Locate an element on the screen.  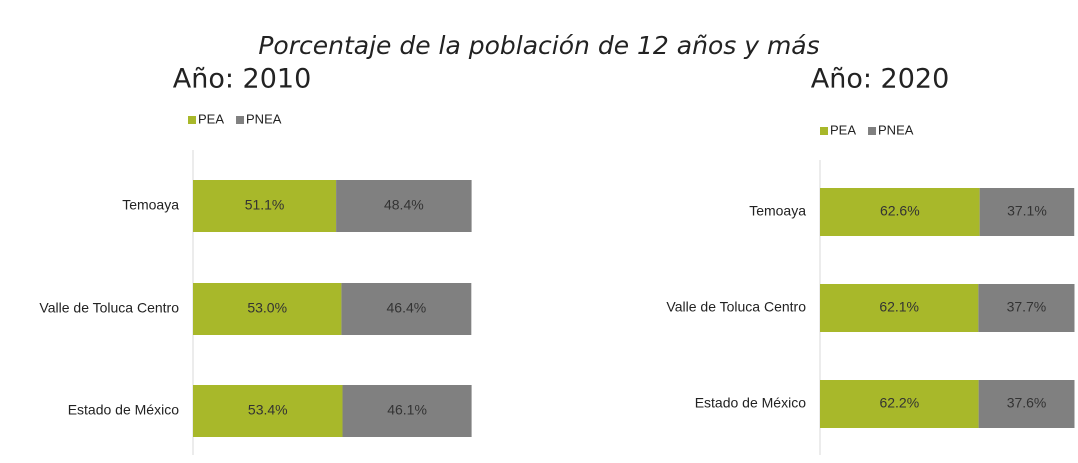
value-label: 51.1% is located at coordinates (265, 205).